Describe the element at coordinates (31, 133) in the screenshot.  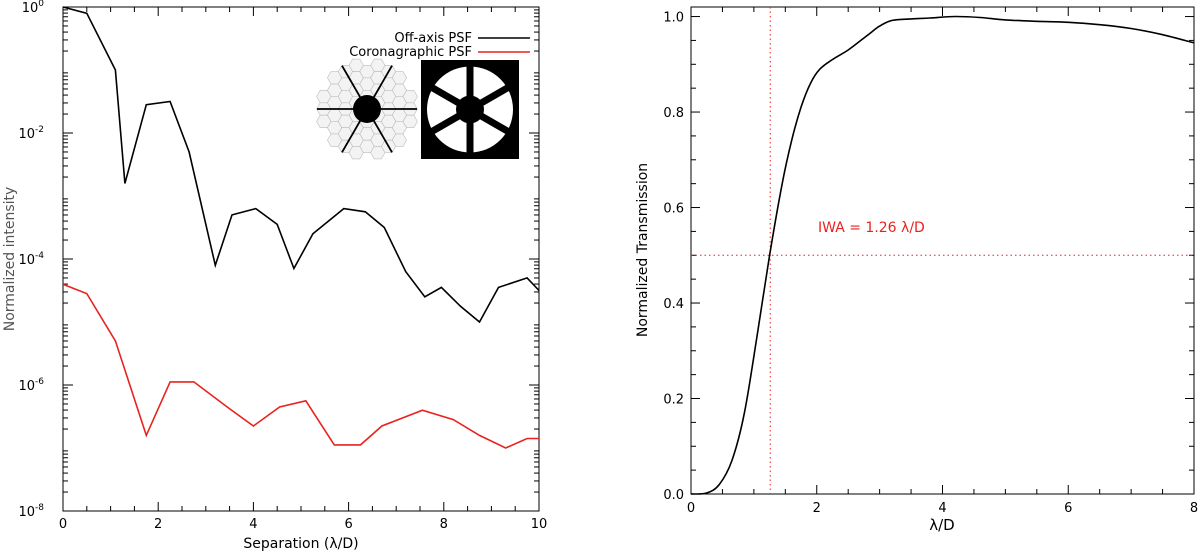
I see `left-y-tick-label: 10⁻²` at that location.